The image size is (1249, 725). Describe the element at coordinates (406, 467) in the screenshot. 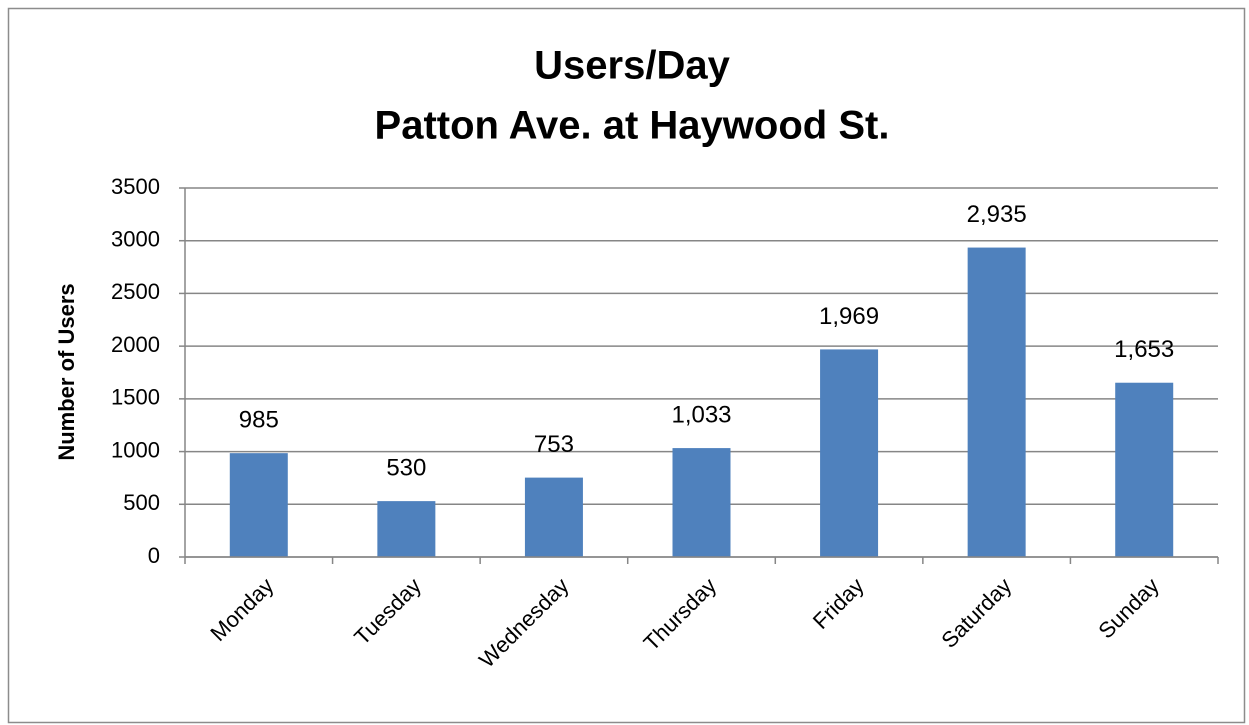

I see `data-label: 530` at that location.